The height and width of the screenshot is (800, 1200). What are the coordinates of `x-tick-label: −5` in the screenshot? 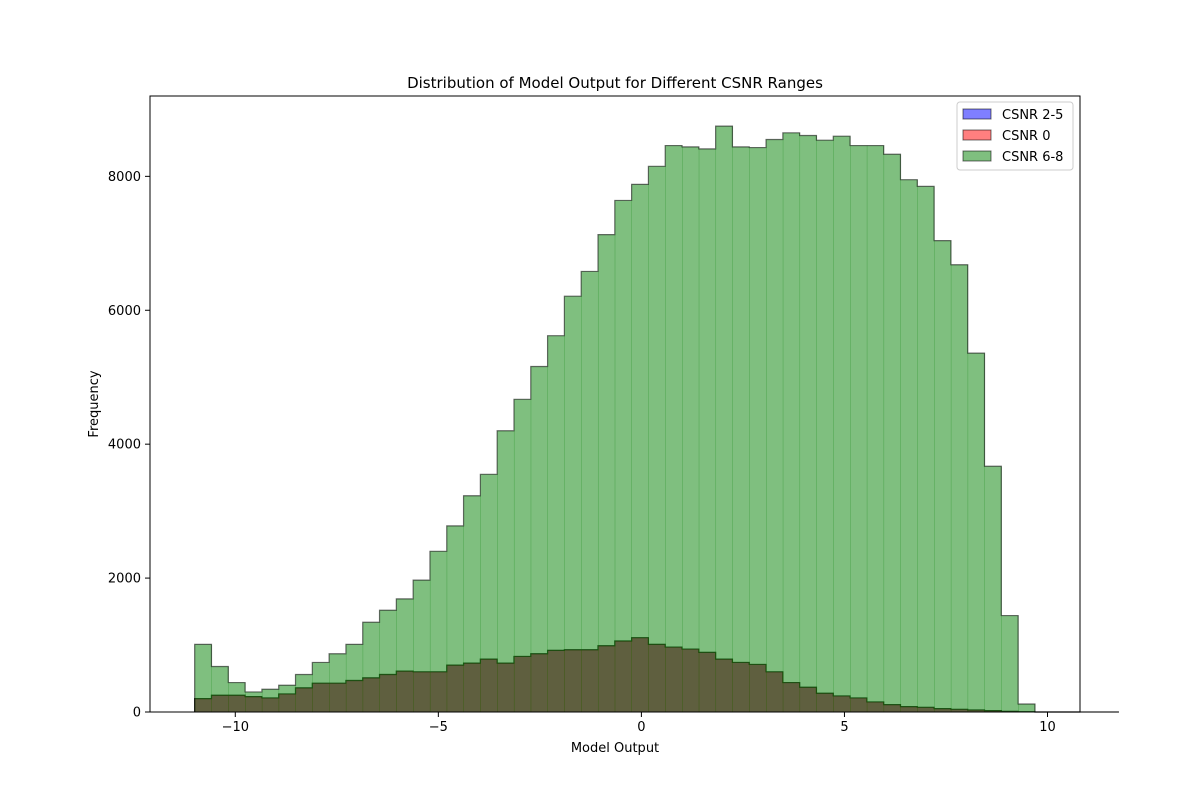 It's located at (438, 727).